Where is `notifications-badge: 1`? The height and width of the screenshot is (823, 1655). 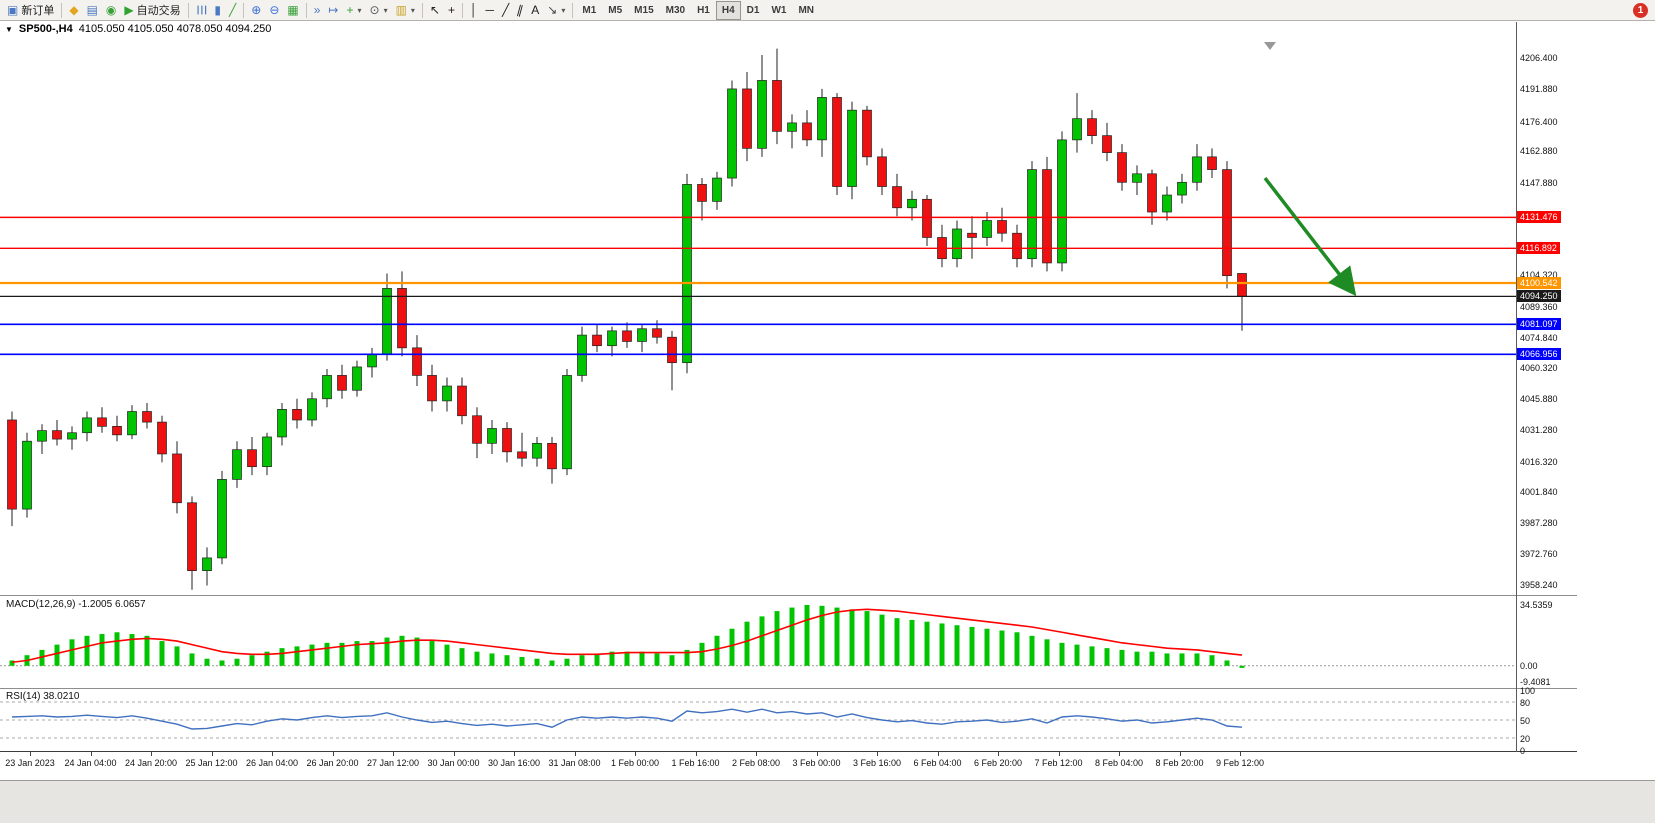 notifications-badge: 1 is located at coordinates (1640, 10).